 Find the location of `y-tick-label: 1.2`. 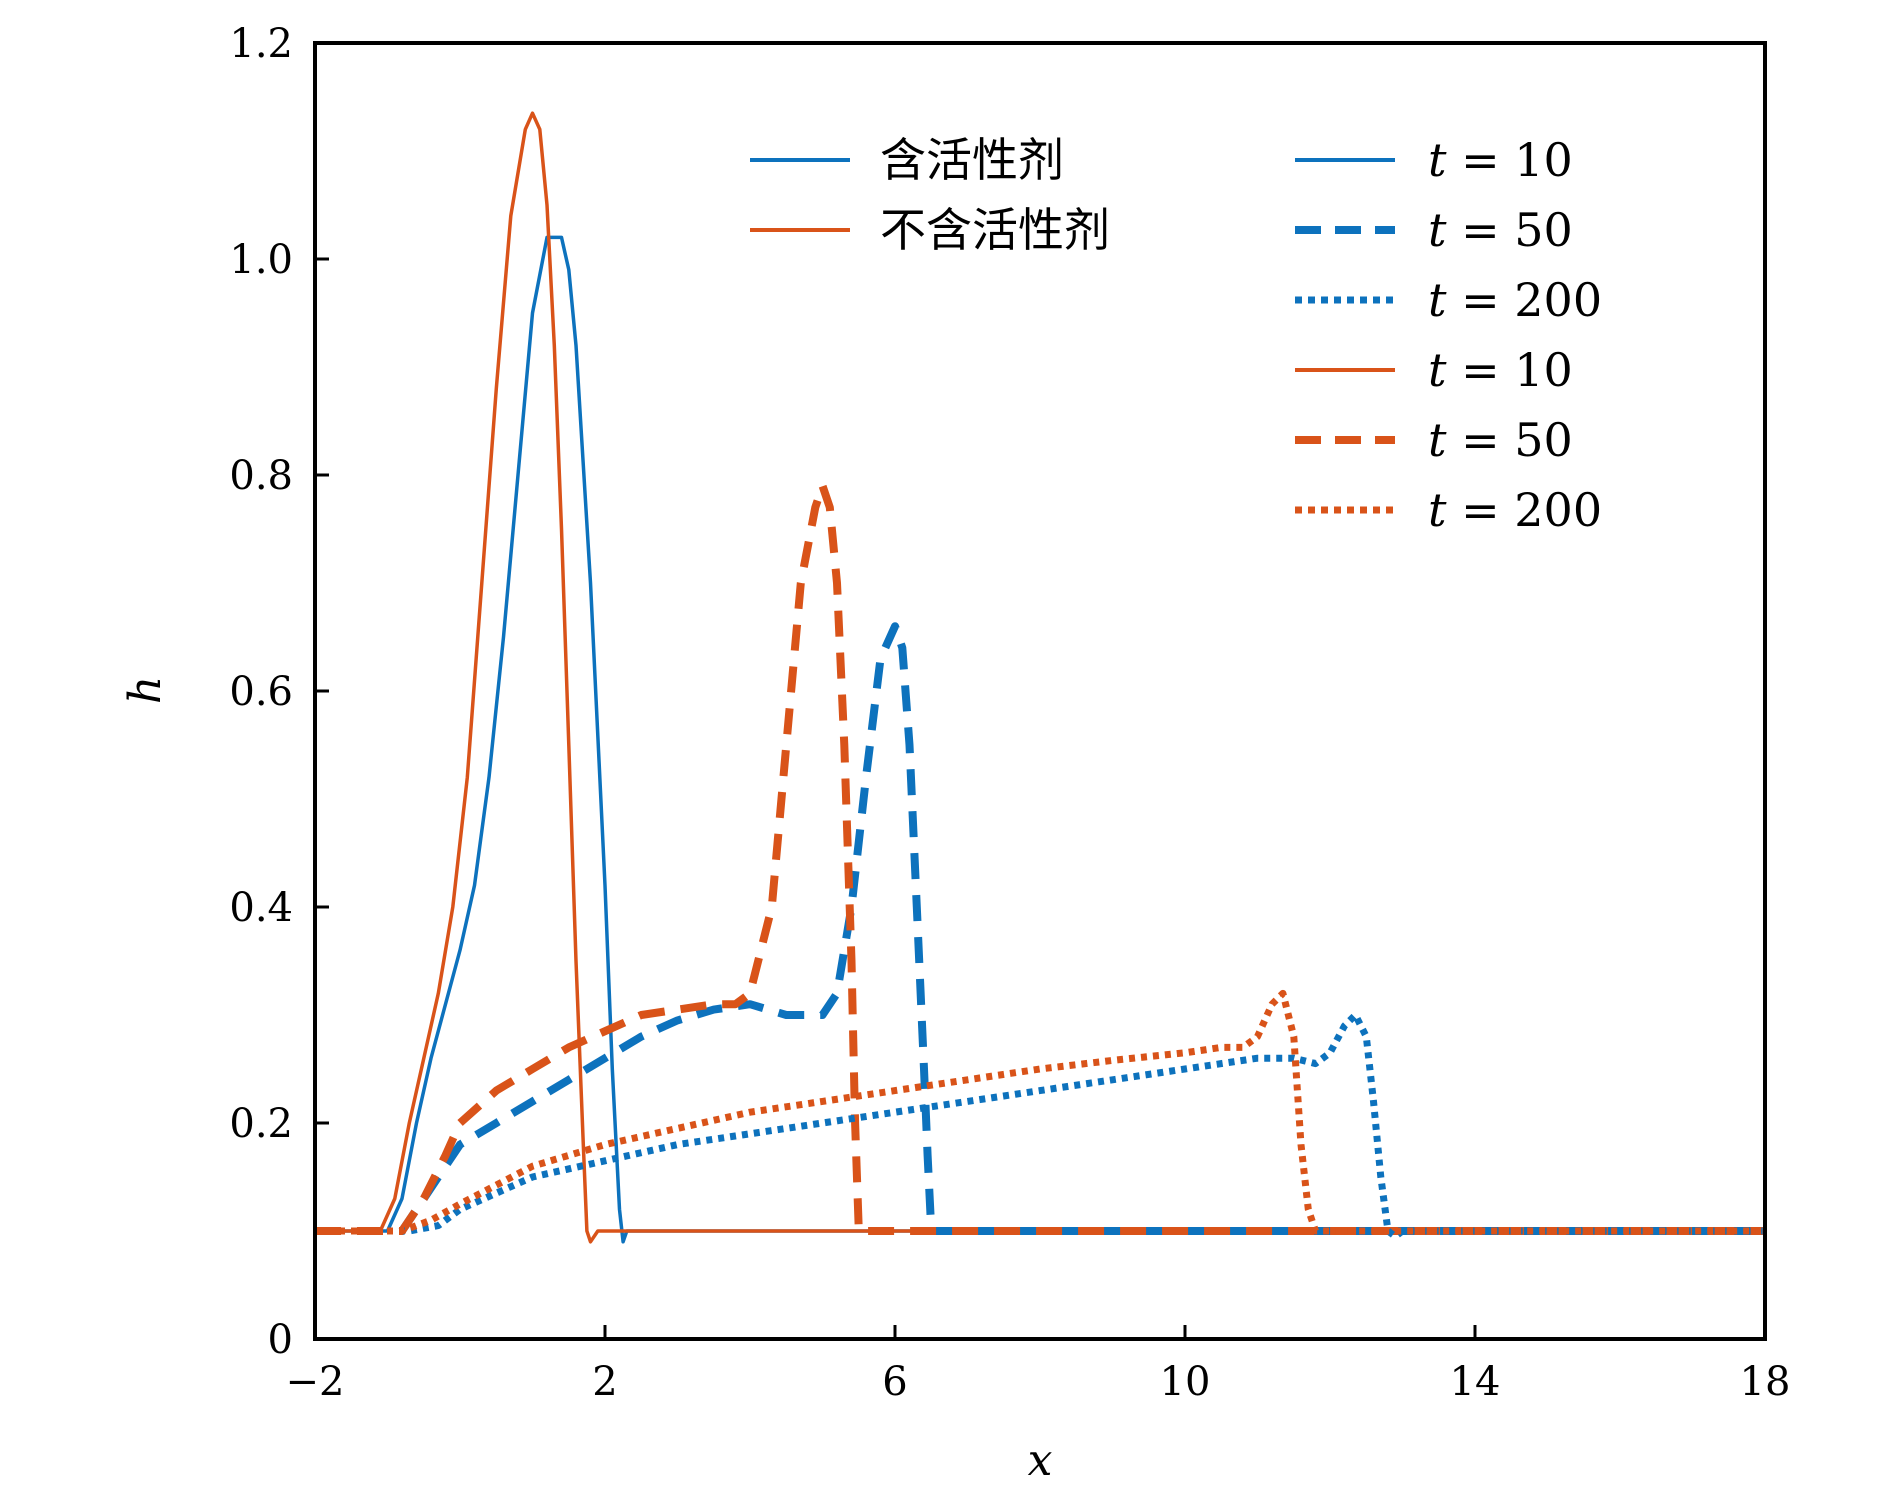

y-tick-label: 1.2 is located at coordinates (261, 44).